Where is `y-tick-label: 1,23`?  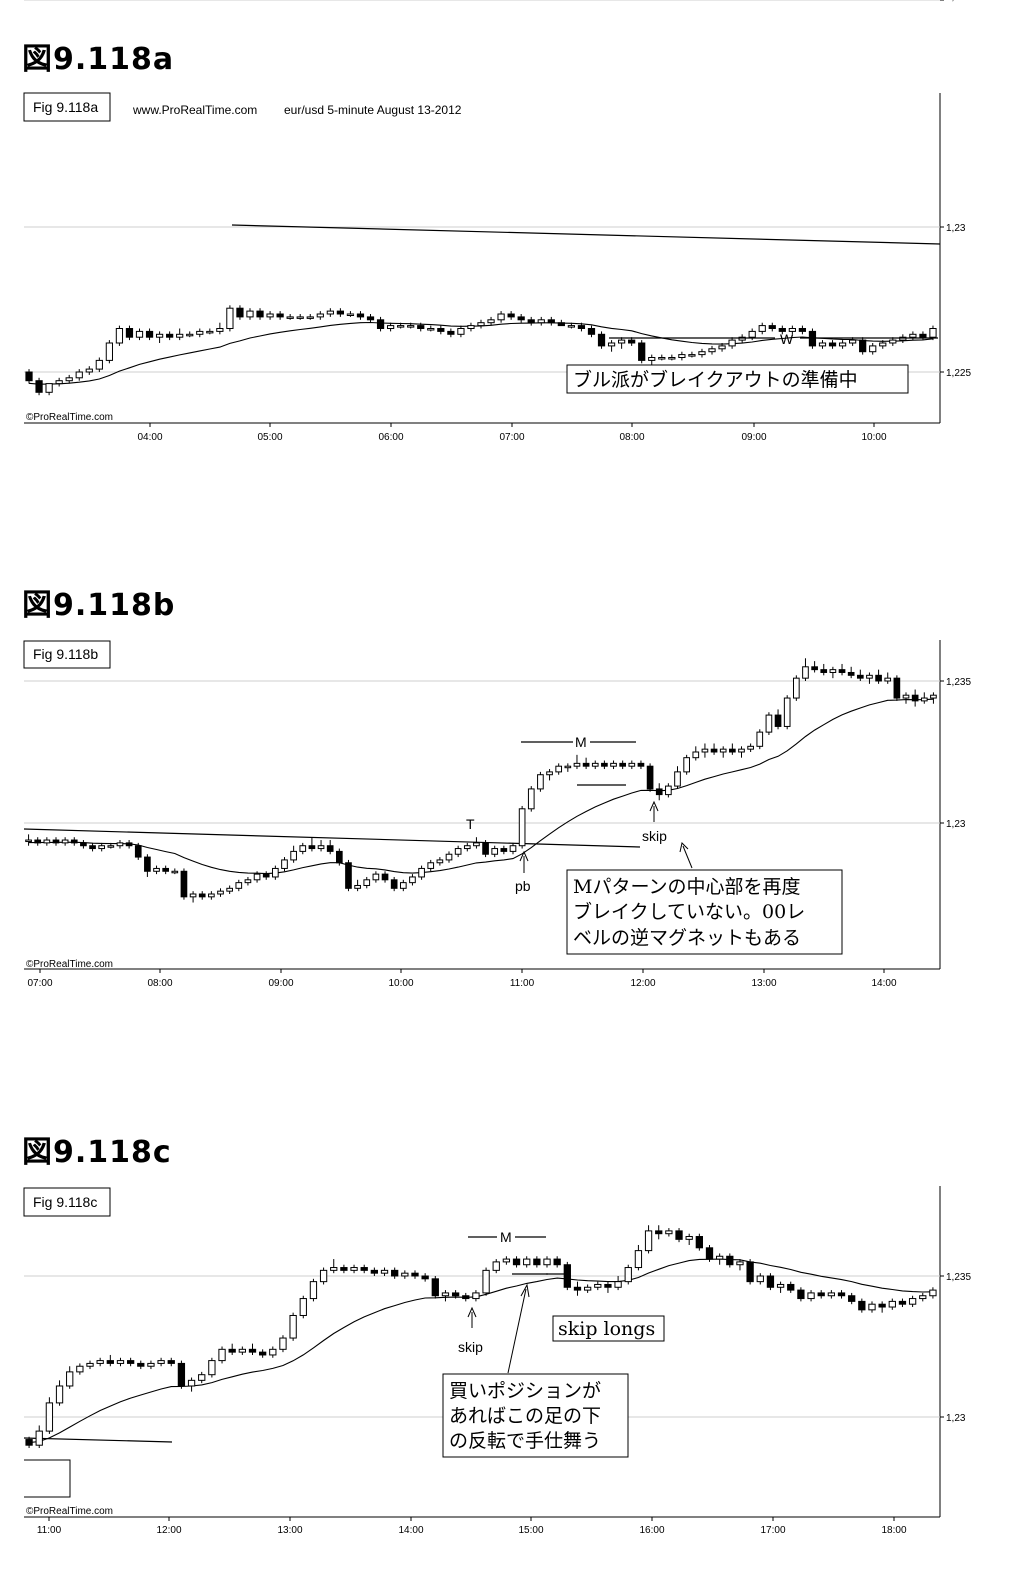 y-tick-label: 1,23 is located at coordinates (956, 228).